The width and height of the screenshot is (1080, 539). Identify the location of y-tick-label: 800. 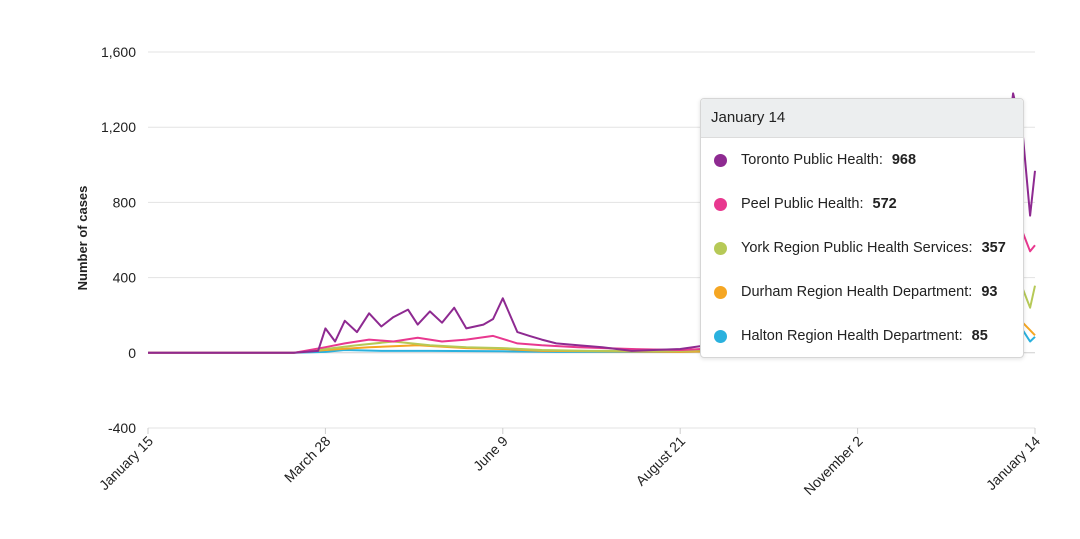
(125, 202).